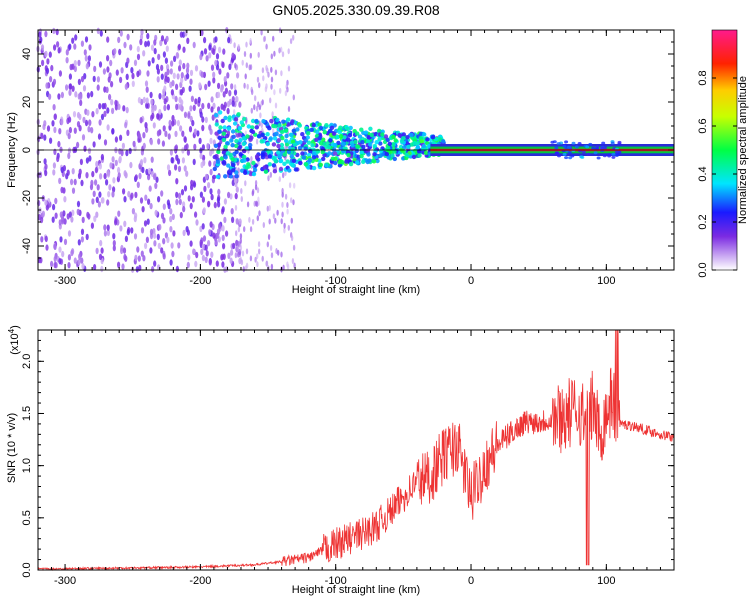 The width and height of the screenshot is (750, 600). I want to click on spectrogram-x-label: Height of straight line (km), so click(356, 290).